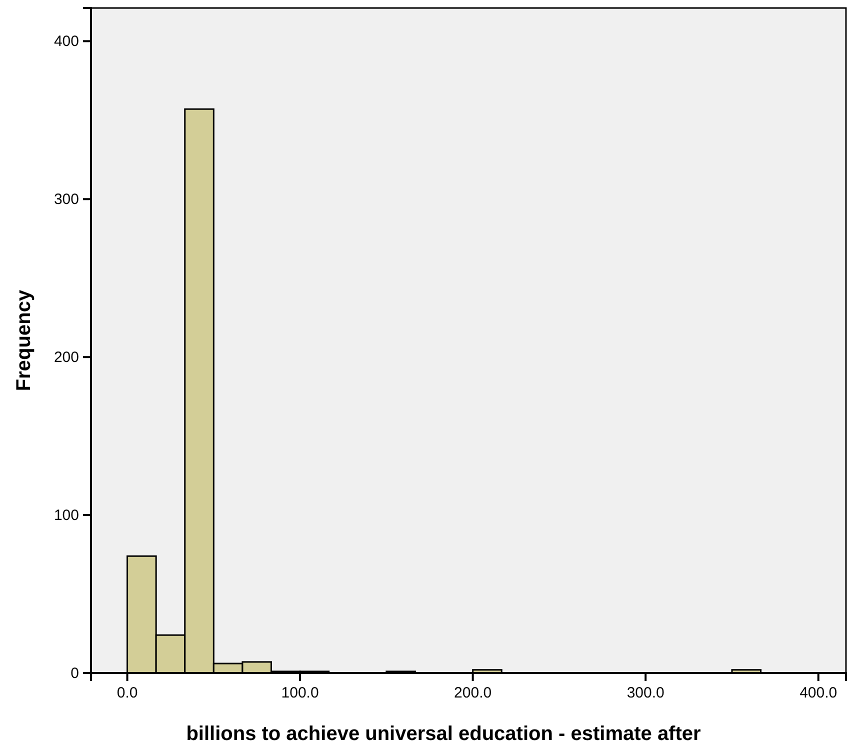 The width and height of the screenshot is (847, 753). Describe the element at coordinates (300, 693) in the screenshot. I see `x-tick-label: 100.0` at that location.